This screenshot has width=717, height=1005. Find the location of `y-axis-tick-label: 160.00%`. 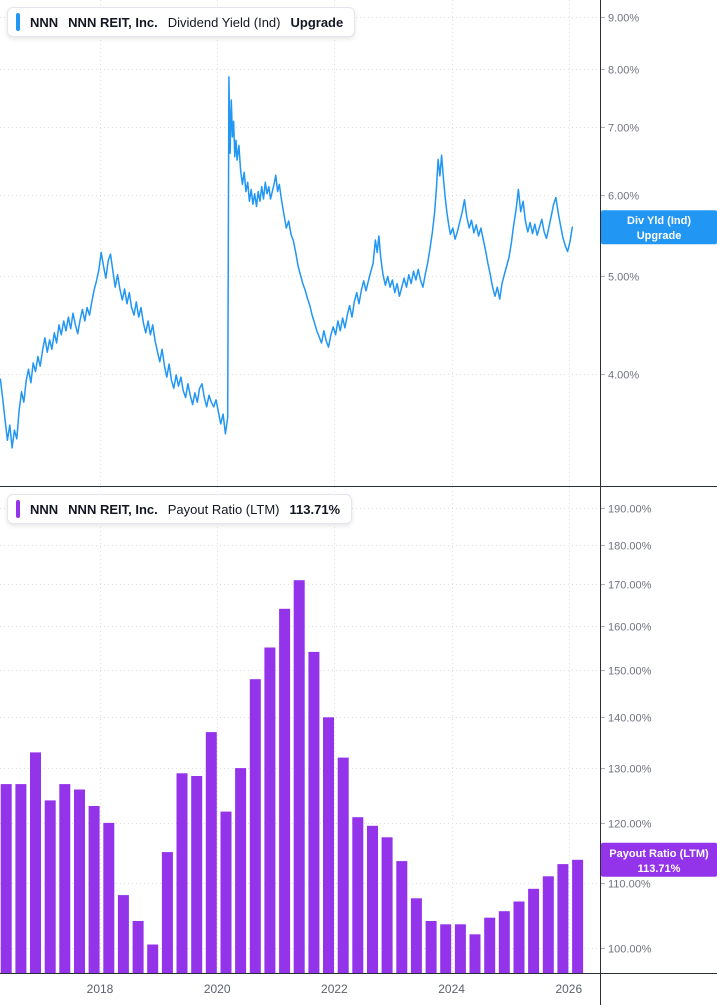

y-axis-tick-label: 160.00% is located at coordinates (630, 628).